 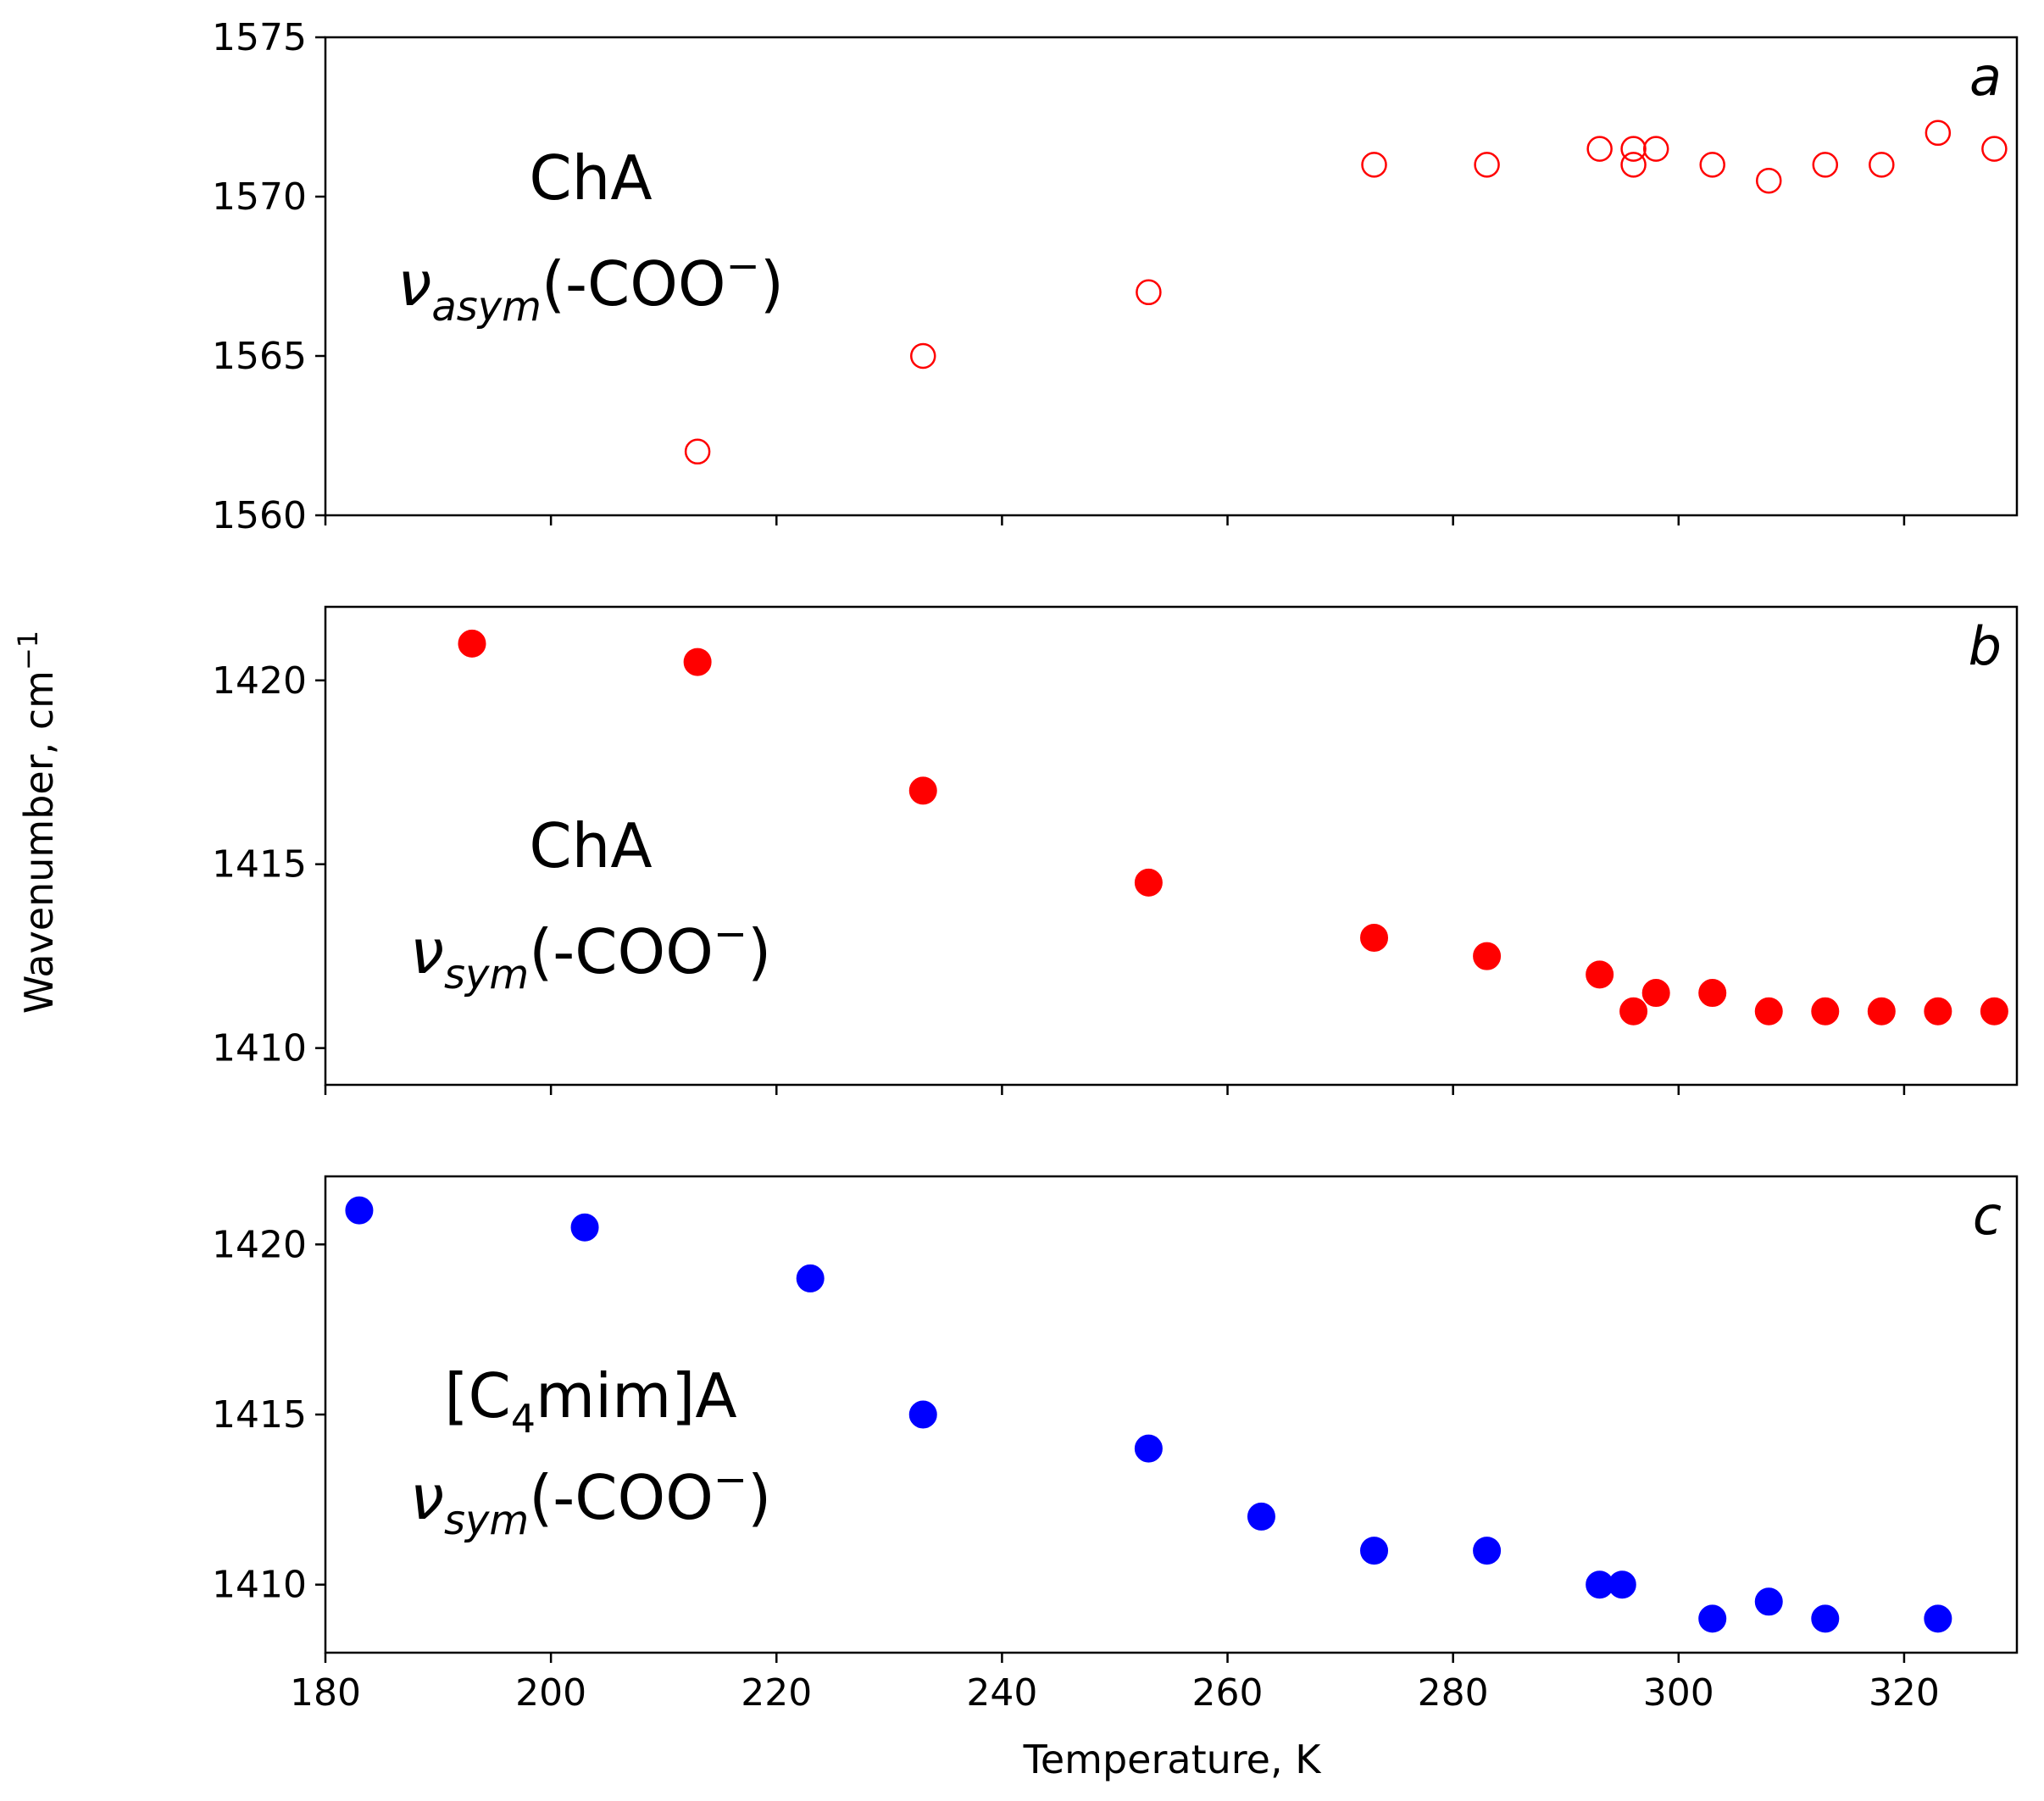 What do you see at coordinates (776, 1693) in the screenshot?
I see `x-tick-label: 220` at bounding box center [776, 1693].